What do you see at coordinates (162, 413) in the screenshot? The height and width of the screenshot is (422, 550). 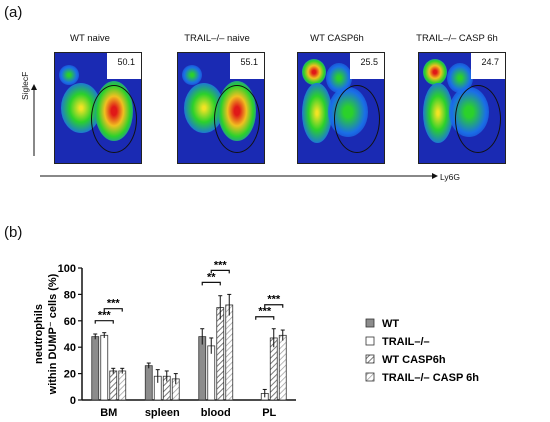 I see `x-tick-label: spleen` at bounding box center [162, 413].